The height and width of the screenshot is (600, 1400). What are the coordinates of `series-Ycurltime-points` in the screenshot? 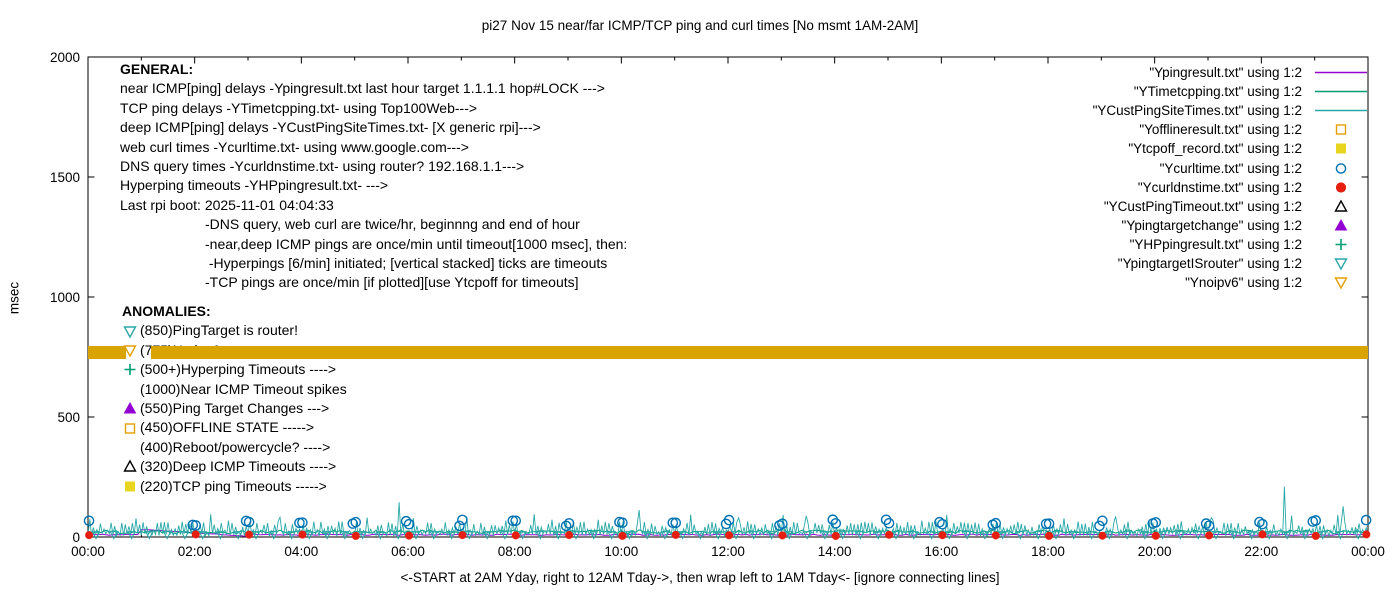 It's located at (727, 523).